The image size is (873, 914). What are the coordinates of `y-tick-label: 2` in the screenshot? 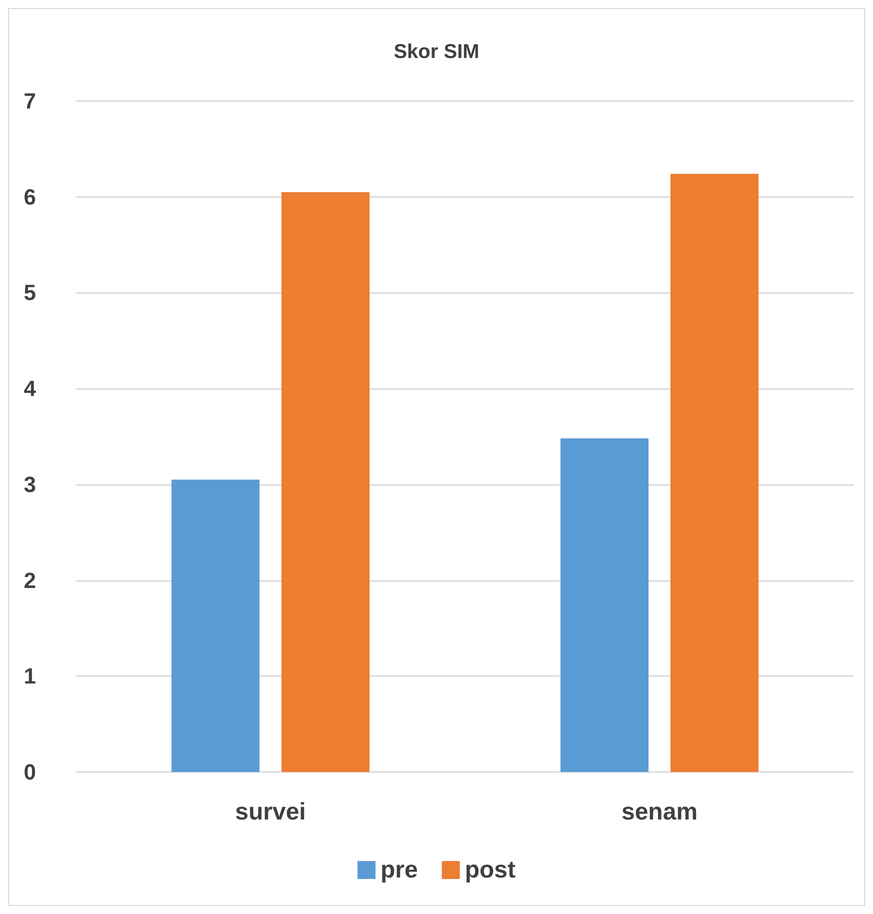 It's located at (30, 580).